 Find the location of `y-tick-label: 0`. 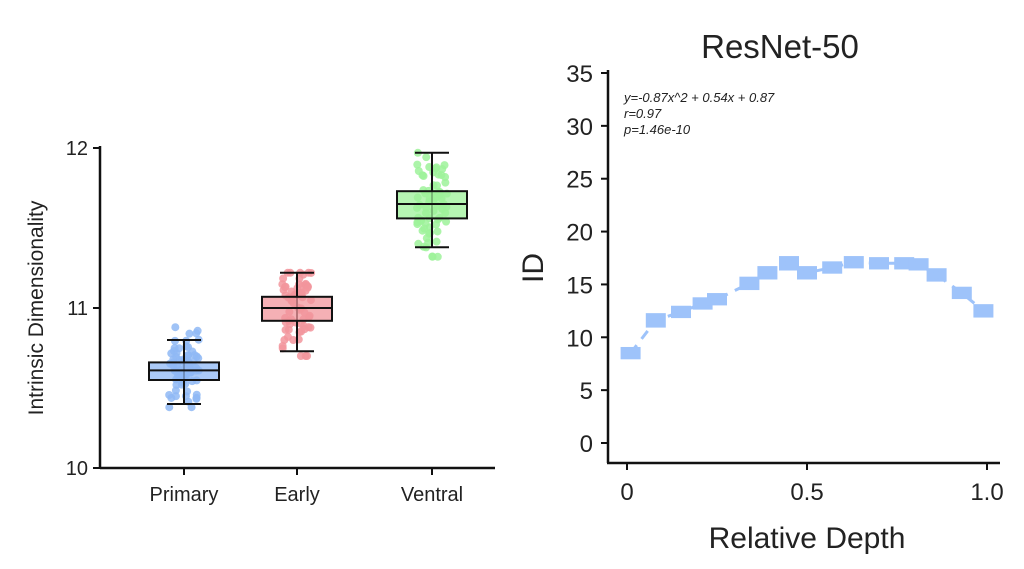

y-tick-label: 0 is located at coordinates (586, 444).